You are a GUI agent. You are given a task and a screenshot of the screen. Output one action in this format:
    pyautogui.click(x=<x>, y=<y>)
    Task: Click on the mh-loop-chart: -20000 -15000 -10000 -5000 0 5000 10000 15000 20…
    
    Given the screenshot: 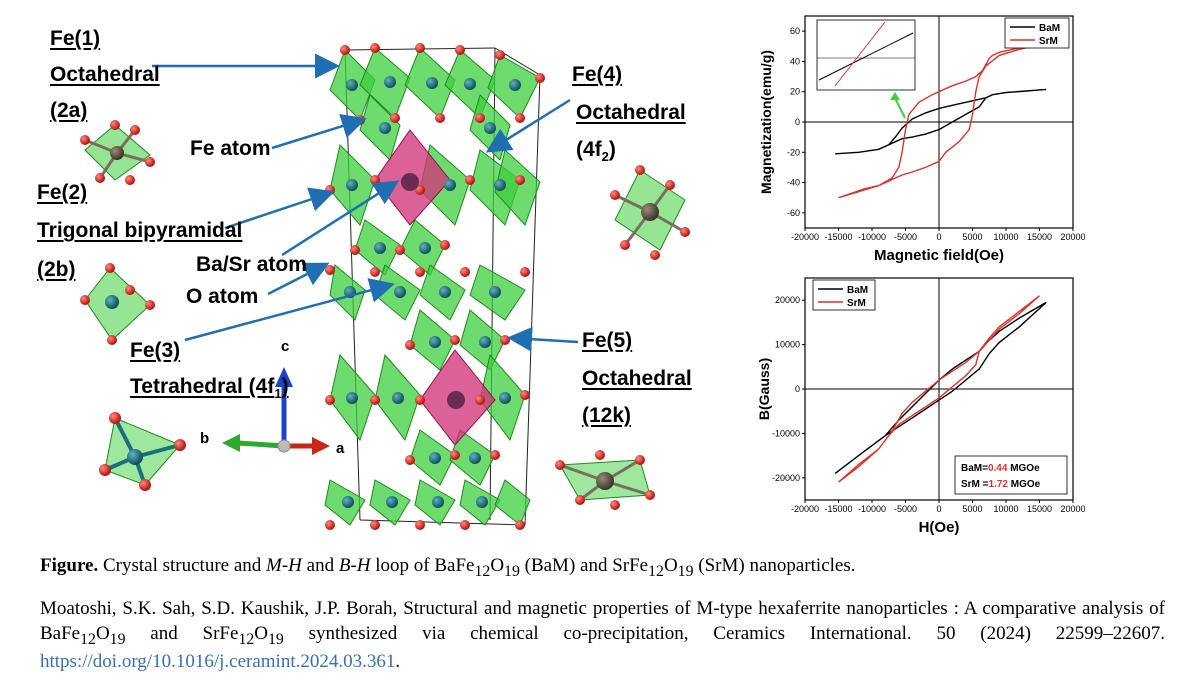 What is the action you would take?
    pyautogui.click(x=921, y=139)
    